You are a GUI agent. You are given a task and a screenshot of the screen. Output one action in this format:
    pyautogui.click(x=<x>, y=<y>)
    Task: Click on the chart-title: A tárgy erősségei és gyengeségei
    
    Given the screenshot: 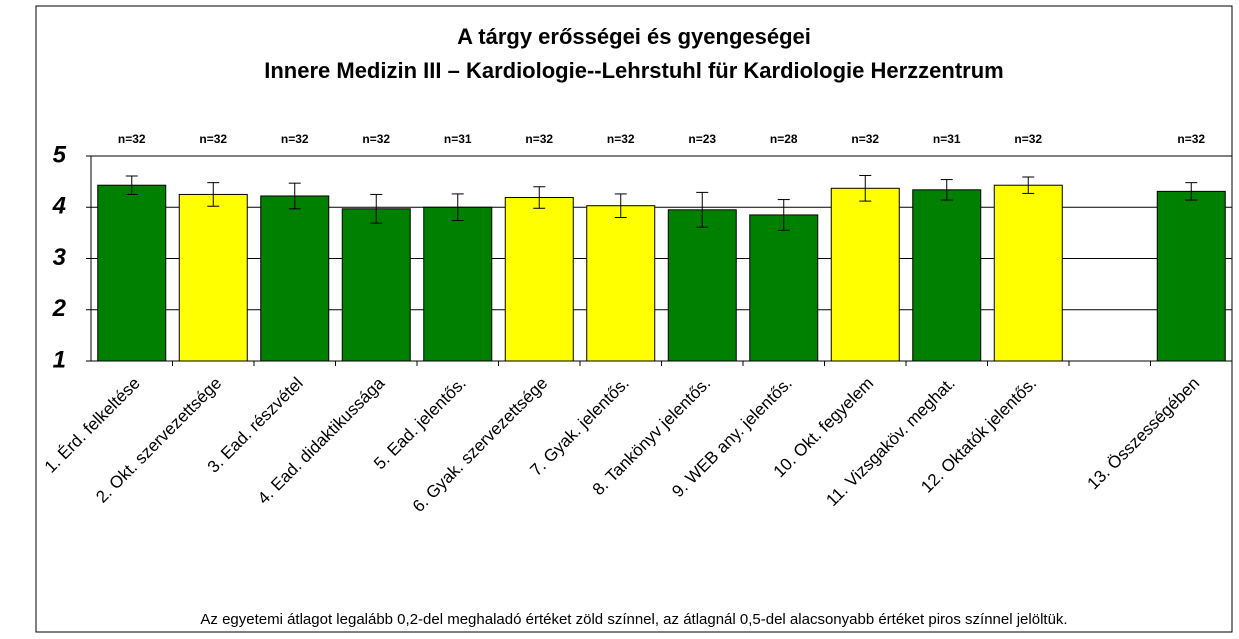 What is the action you would take?
    pyautogui.click(x=634, y=36)
    